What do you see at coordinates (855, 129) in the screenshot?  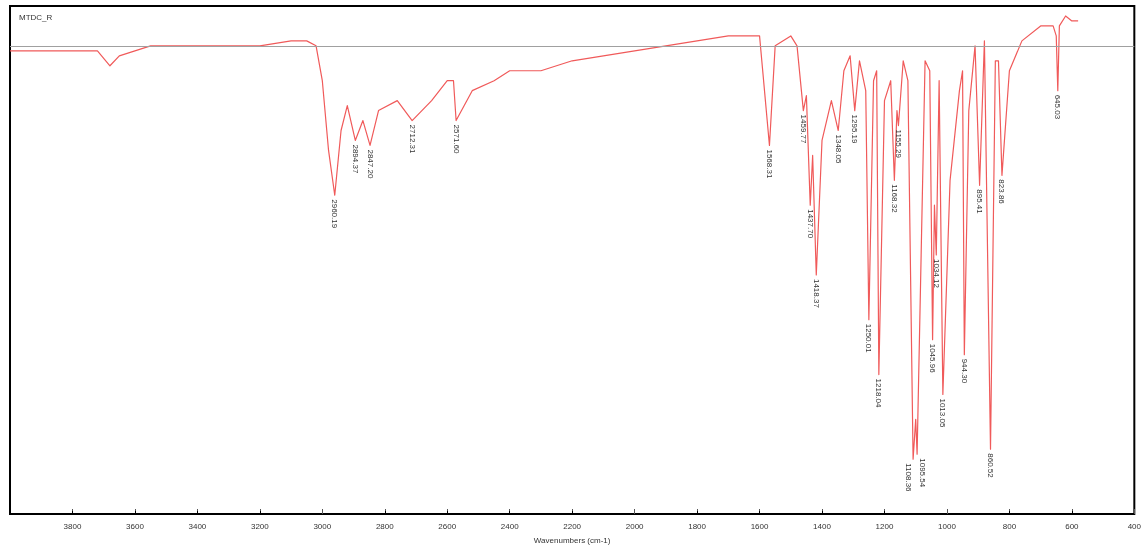 I see `annotation: 1295.19` at bounding box center [855, 129].